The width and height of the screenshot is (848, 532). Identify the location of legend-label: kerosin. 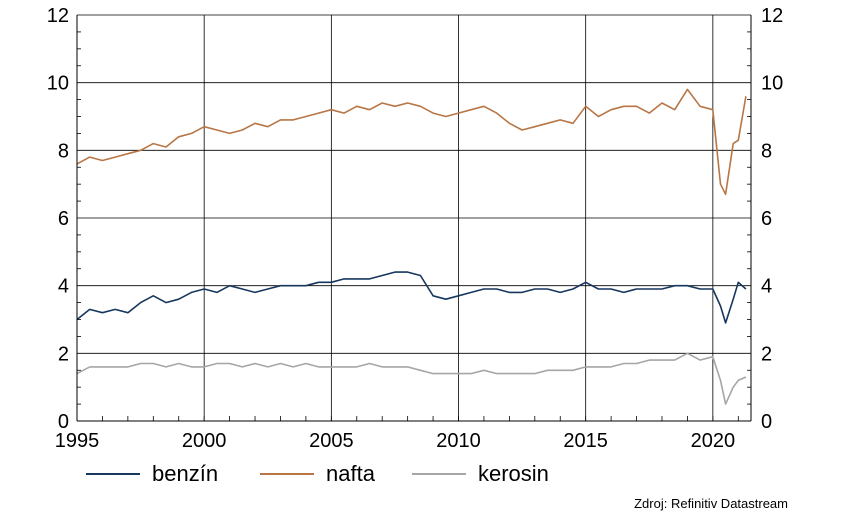
(513, 473).